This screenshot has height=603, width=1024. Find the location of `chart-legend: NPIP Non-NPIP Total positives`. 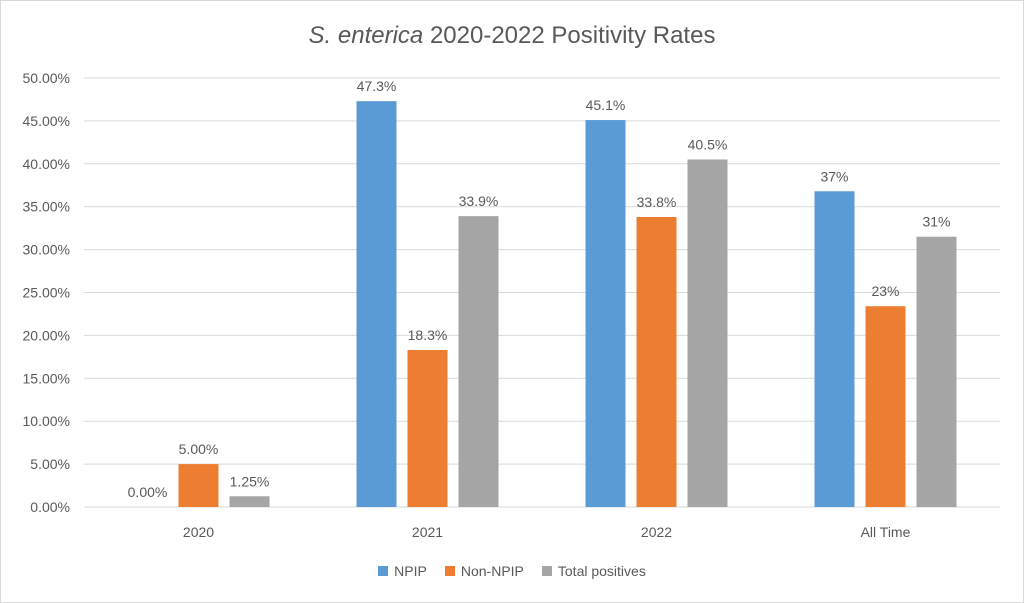

chart-legend: NPIP Non-NPIP Total positives is located at coordinates (512, 571).